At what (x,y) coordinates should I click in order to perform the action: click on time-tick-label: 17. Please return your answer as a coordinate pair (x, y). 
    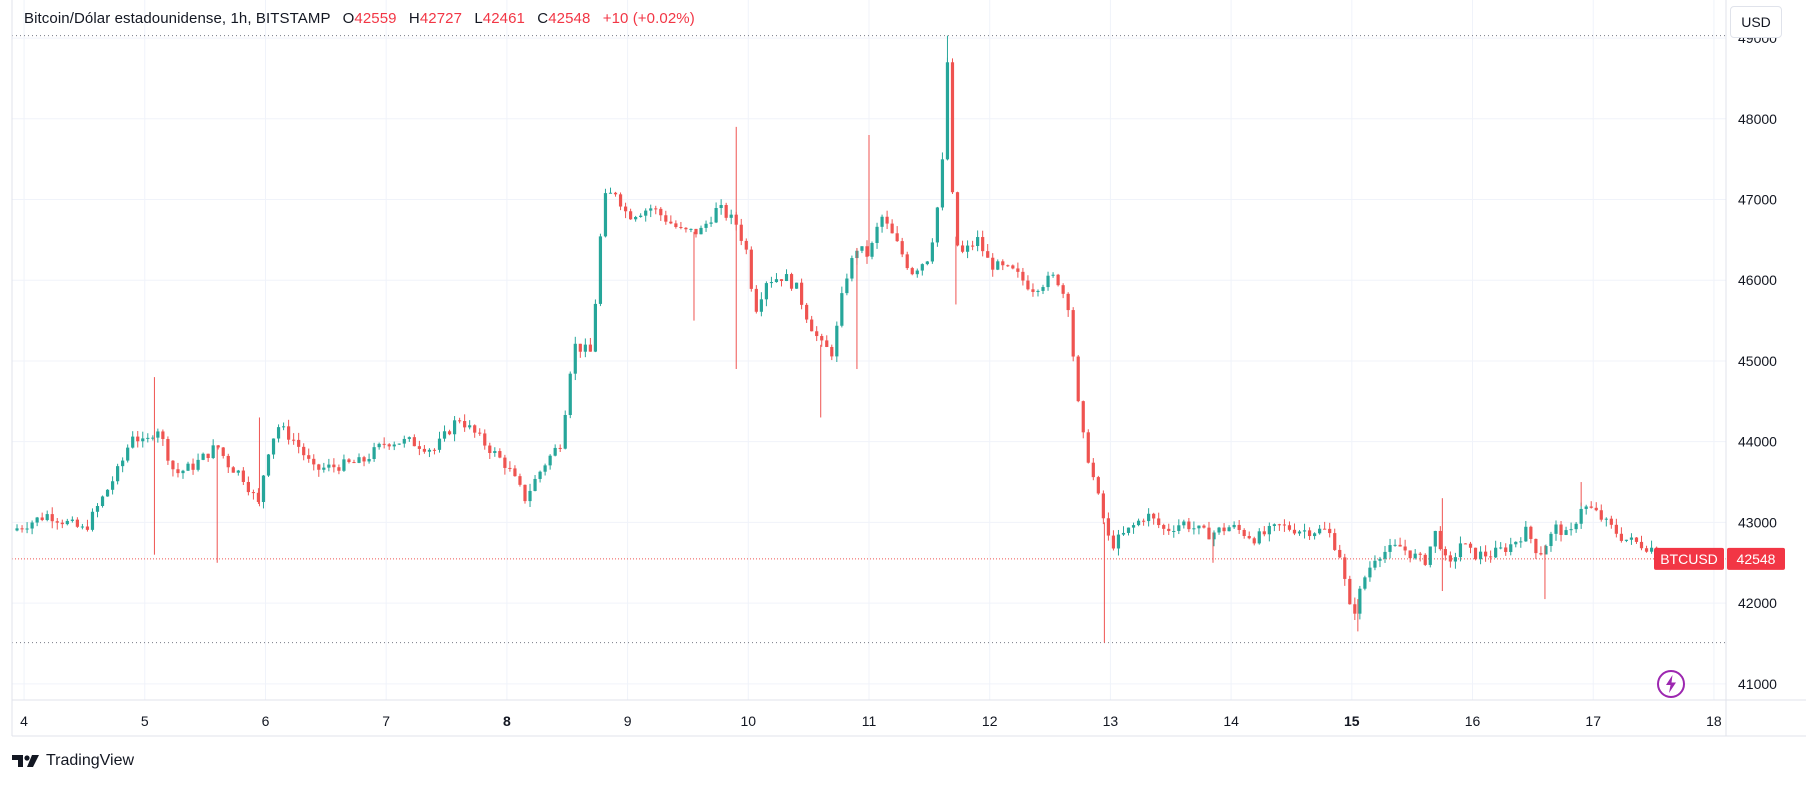
    Looking at the image, I should click on (1593, 721).